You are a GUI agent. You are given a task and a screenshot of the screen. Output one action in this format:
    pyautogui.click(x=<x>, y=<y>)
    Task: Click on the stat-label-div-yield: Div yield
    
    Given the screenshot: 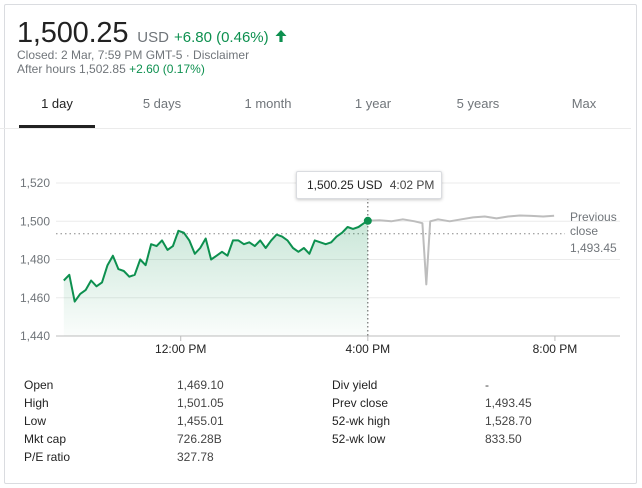 What is the action you would take?
    pyautogui.click(x=355, y=385)
    